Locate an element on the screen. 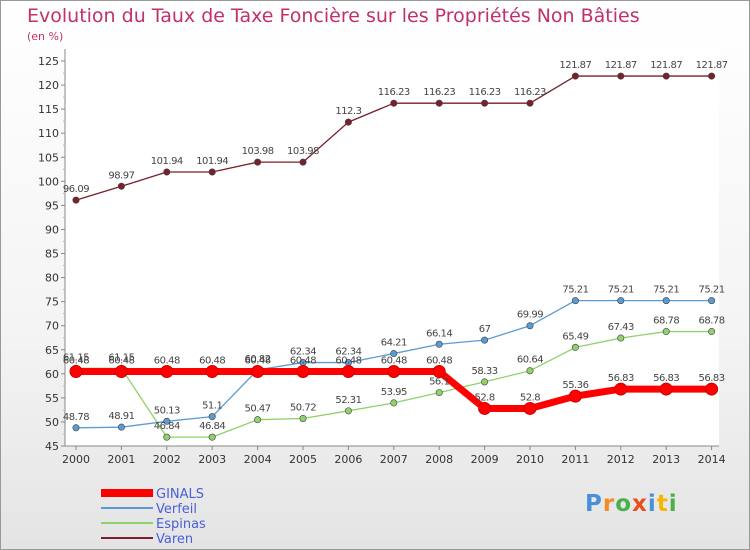 This screenshot has width=750, height=550. data-label-verfeil: 48.78 is located at coordinates (76, 417).